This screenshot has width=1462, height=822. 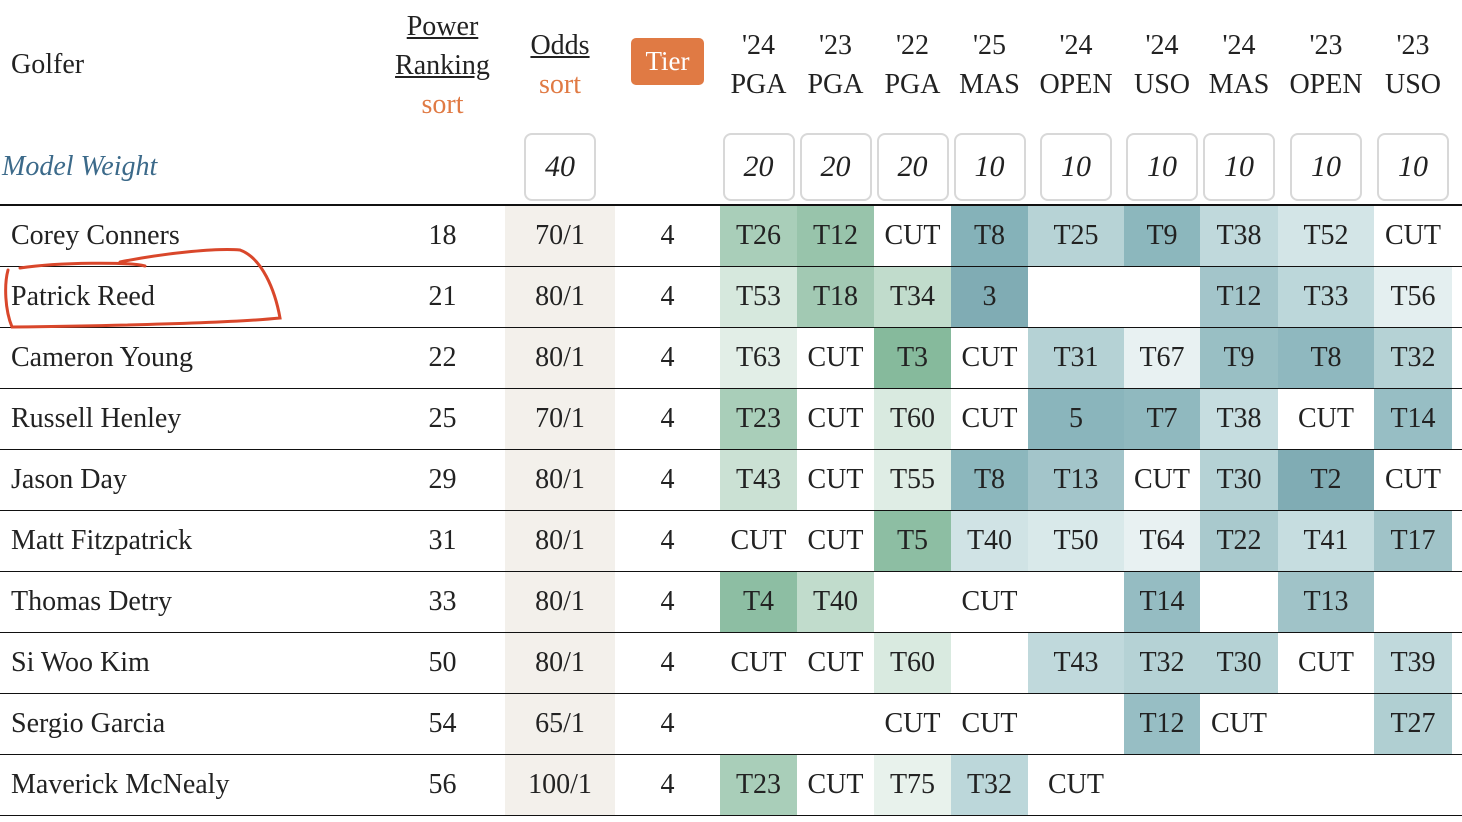 I want to click on result-cell: T3, so click(x=912, y=358).